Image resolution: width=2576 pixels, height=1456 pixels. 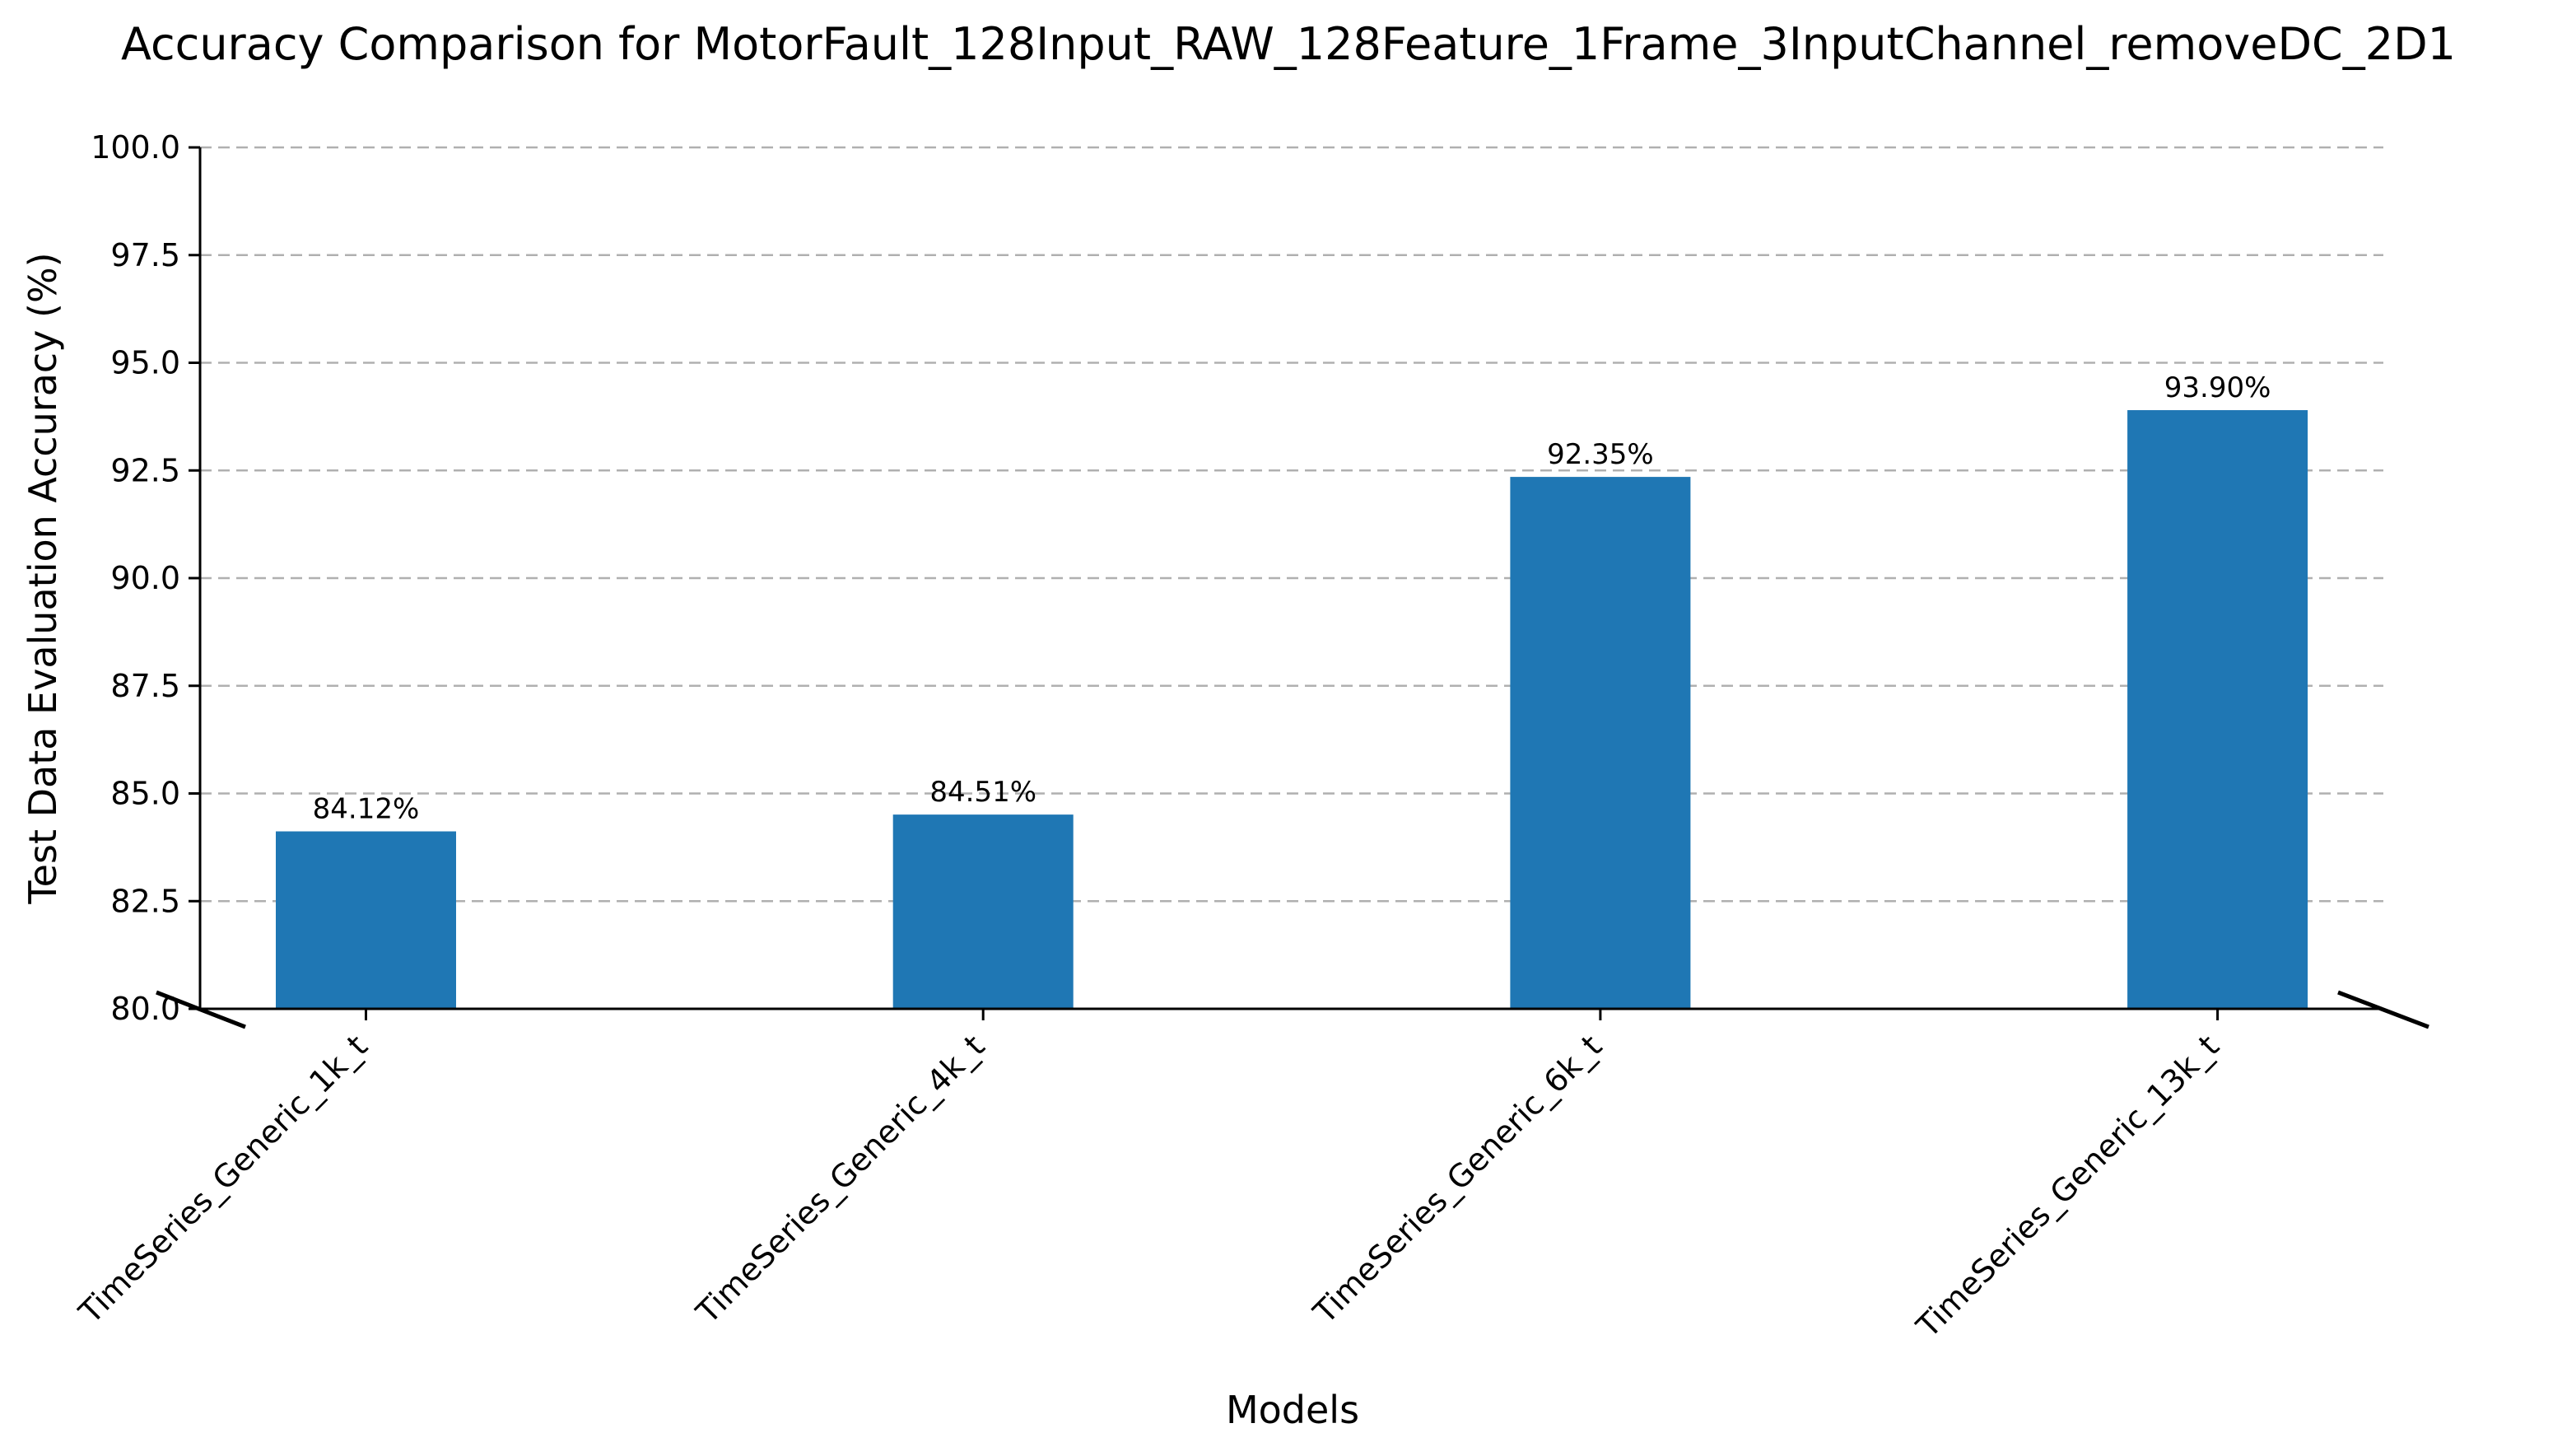 I want to click on bar-value-label: 93.90%, so click(x=2217, y=387).